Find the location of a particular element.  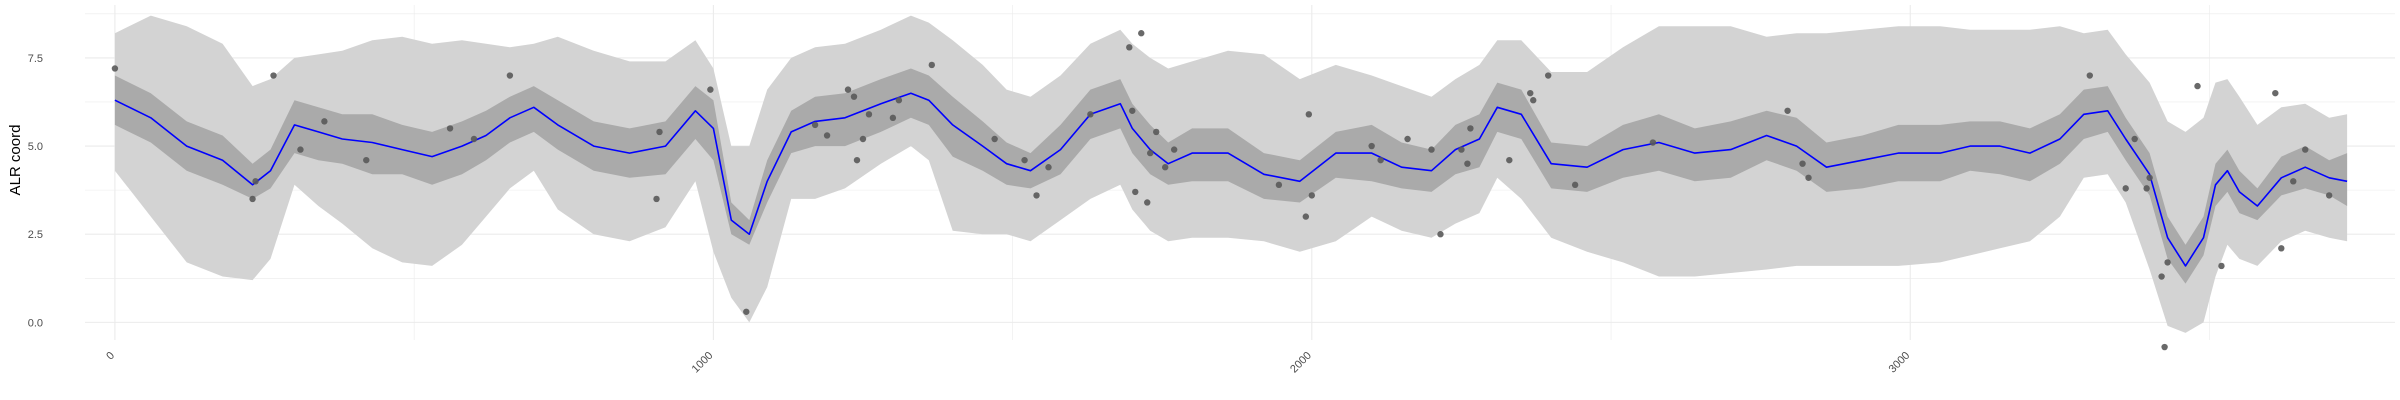

y-tick-label: 2.5 is located at coordinates (35, 235).